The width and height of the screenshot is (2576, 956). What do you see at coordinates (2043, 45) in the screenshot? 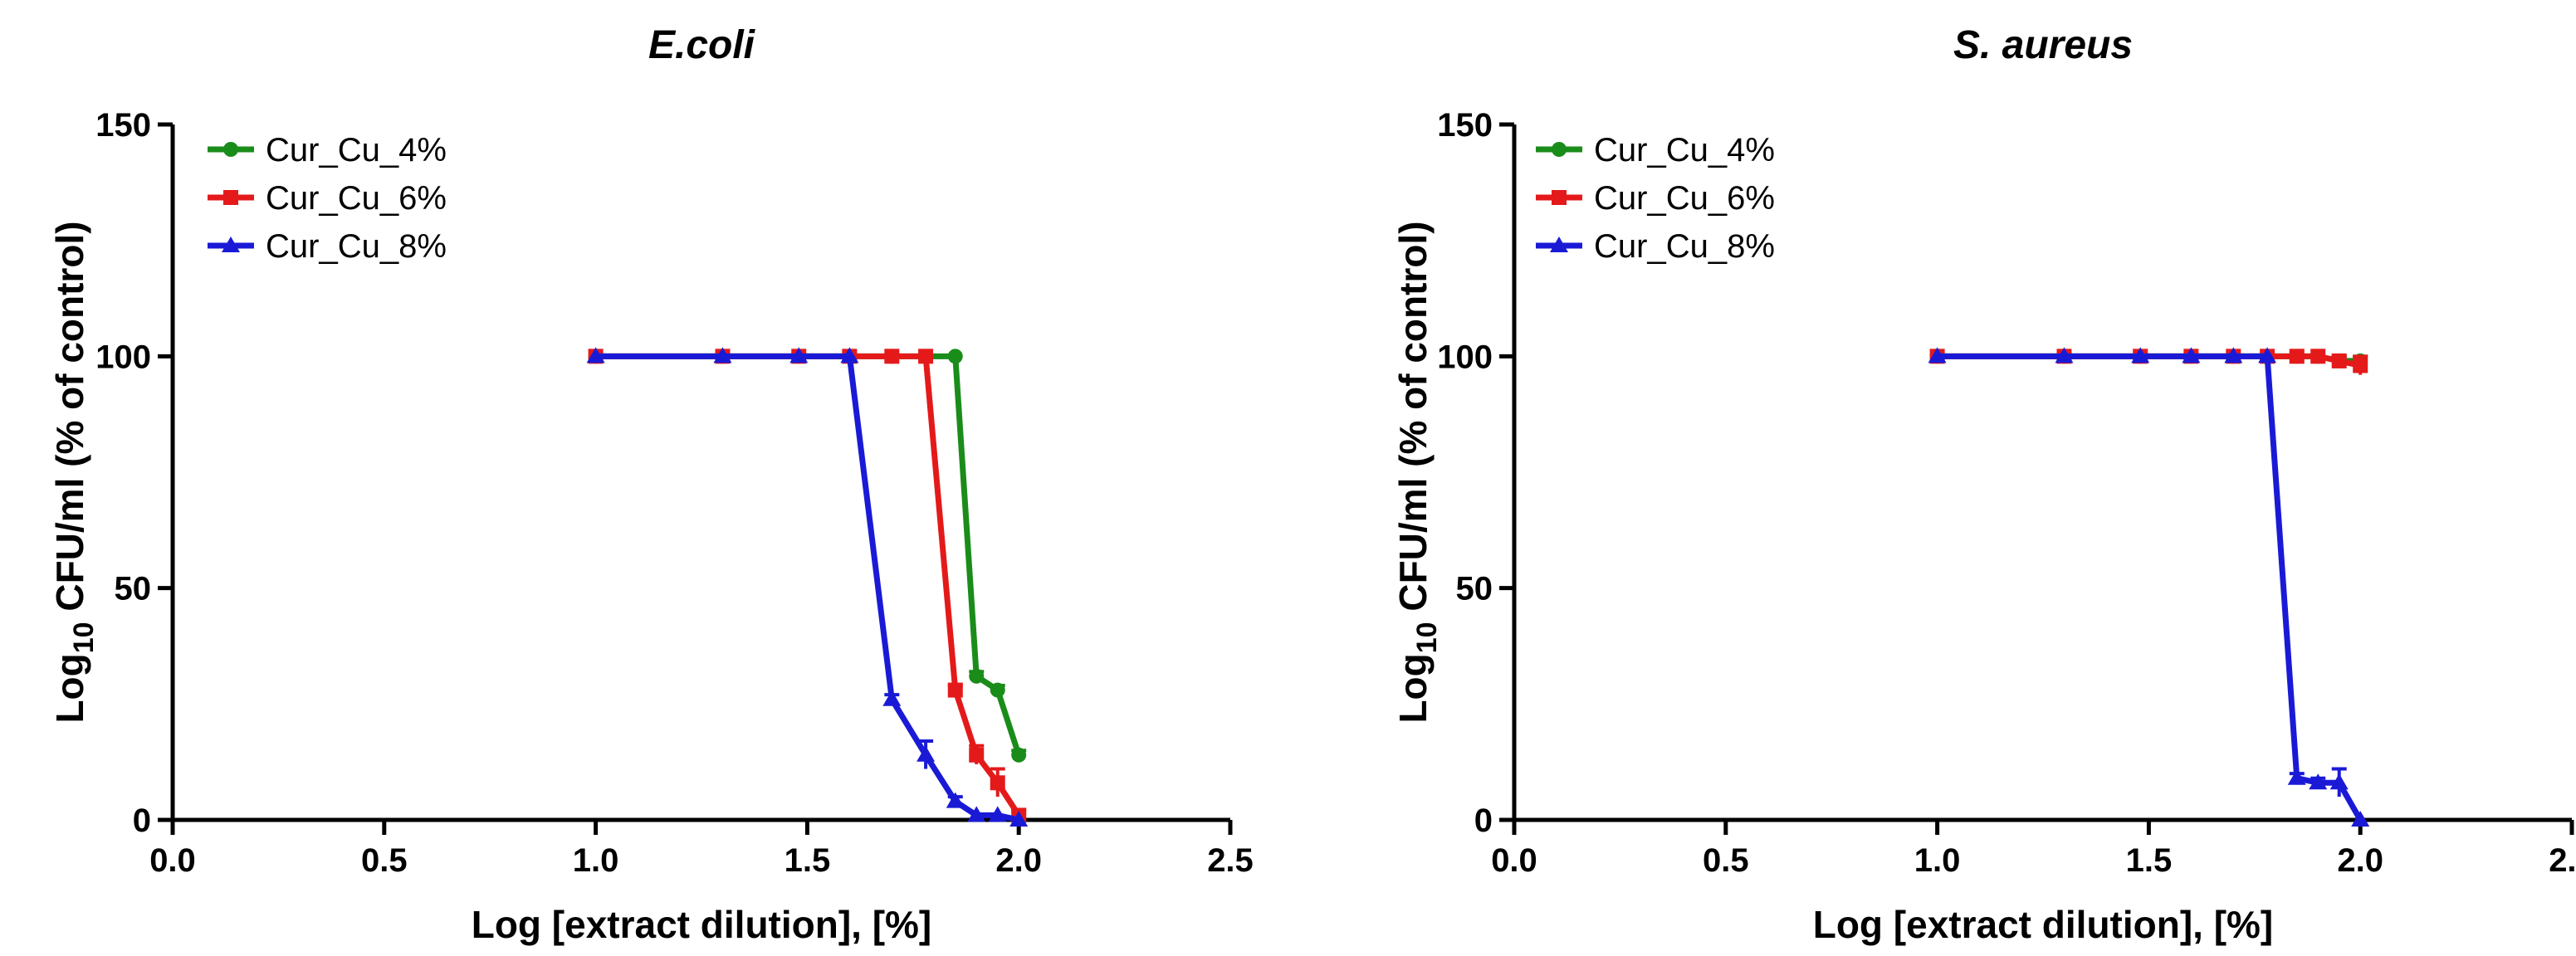
I see `chart-title: S. aureus` at bounding box center [2043, 45].